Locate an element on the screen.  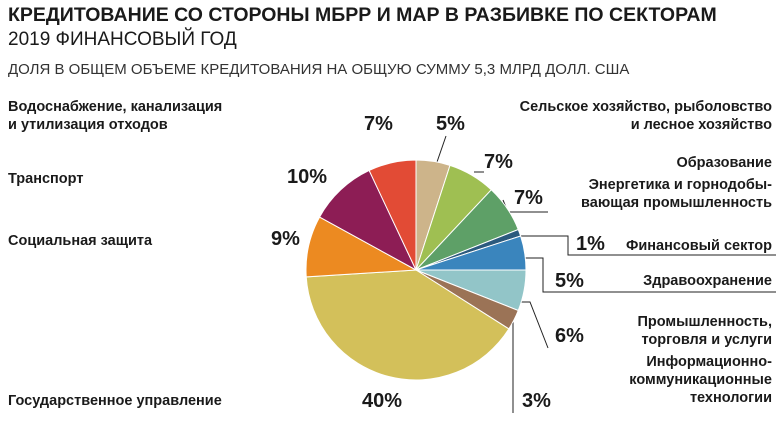
pct-energy: 7% is located at coordinates (528, 198).